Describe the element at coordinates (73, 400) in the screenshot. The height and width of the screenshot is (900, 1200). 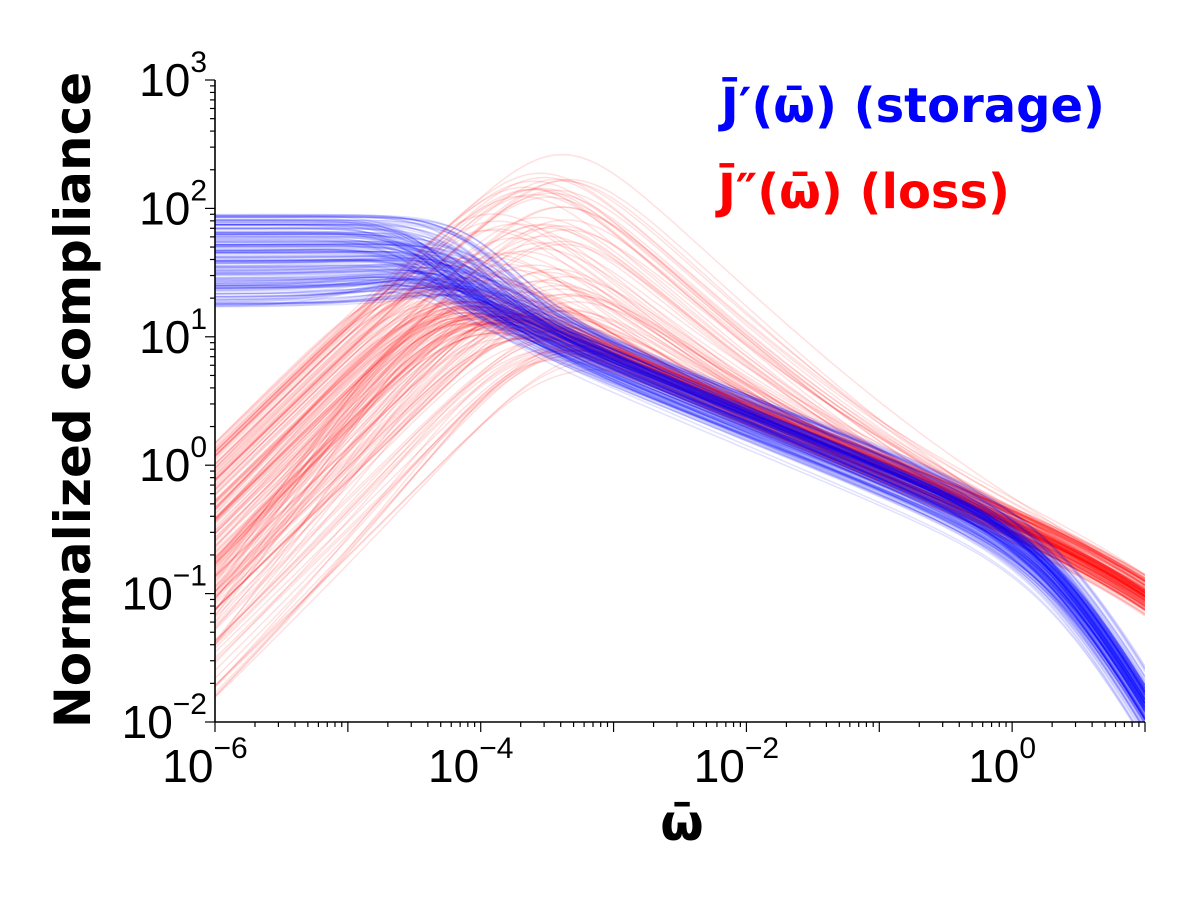
I see `y-axis-label: Normalized compliance` at that location.